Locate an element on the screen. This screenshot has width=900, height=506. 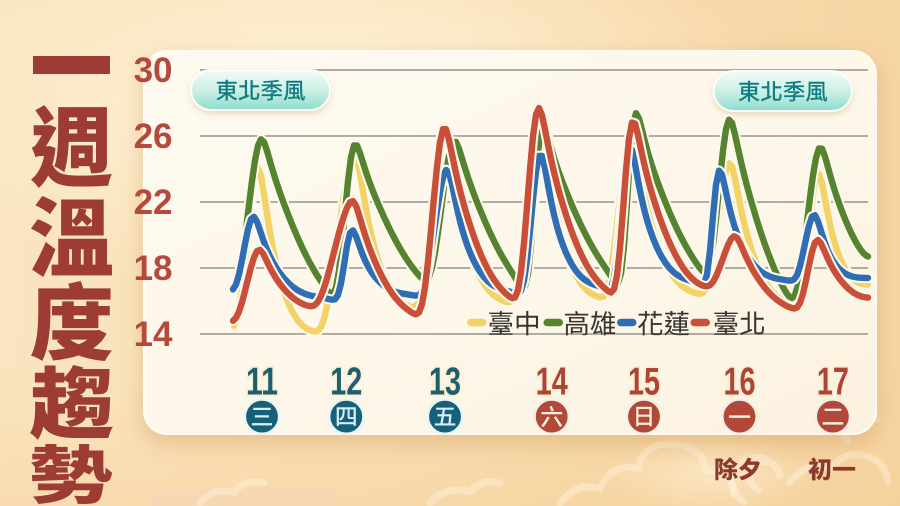
svg-text: 18 is located at coordinates (153, 268).